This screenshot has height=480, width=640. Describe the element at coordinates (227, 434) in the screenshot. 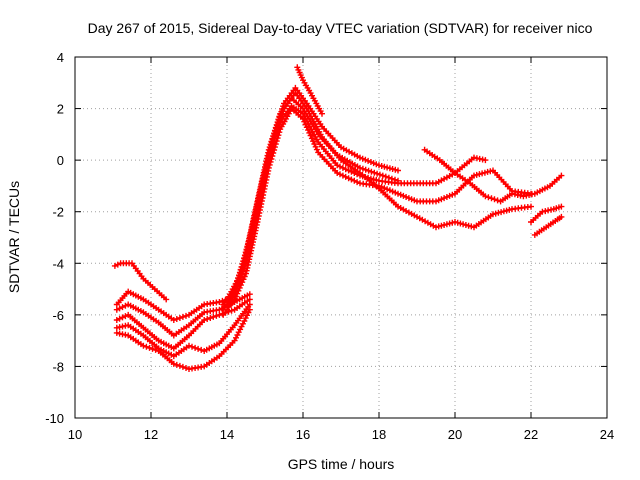

I see `x-tick-label-2: 14` at that location.